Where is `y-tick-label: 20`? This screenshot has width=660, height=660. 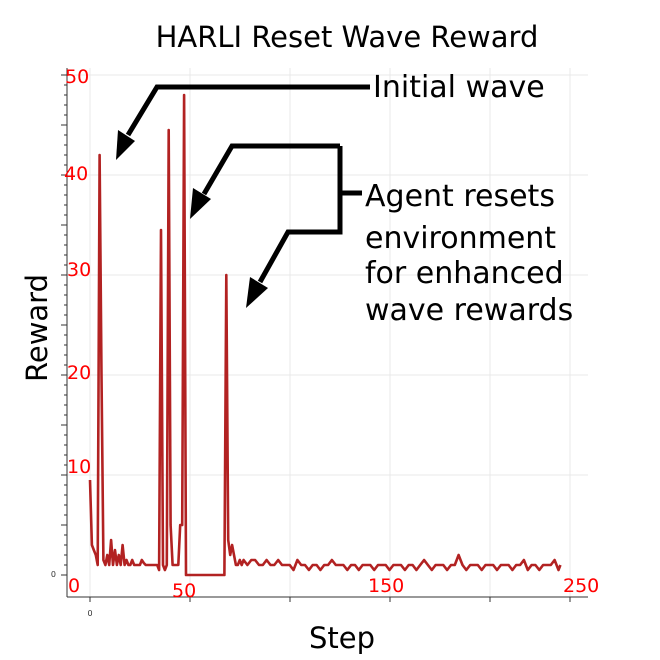
y-tick-label: 20 is located at coordinates (79, 373).